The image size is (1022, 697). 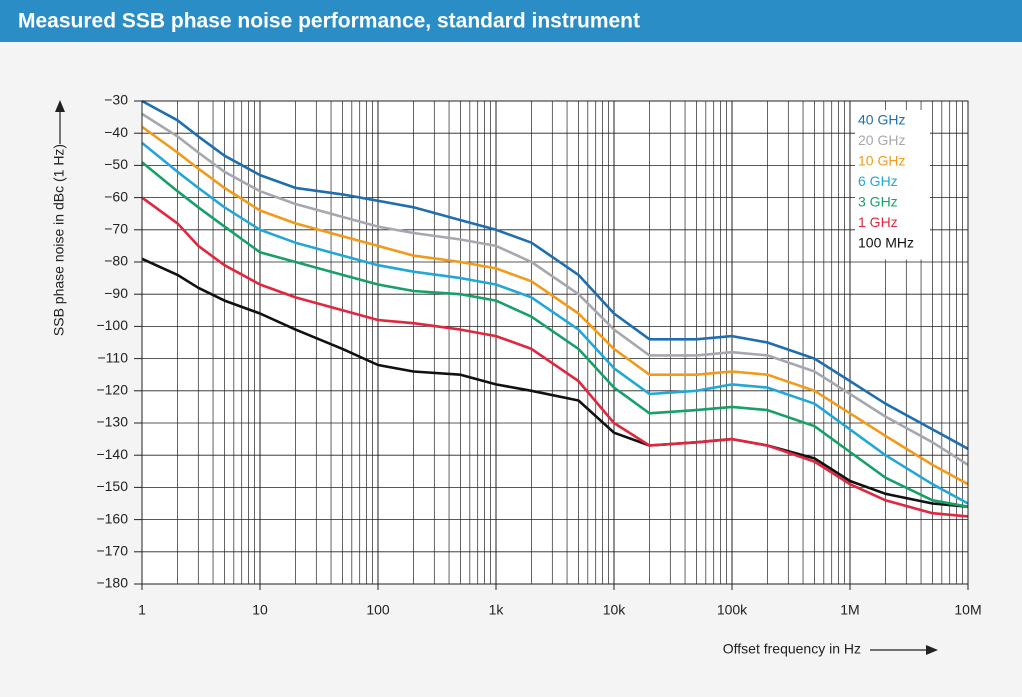 I want to click on x-tick-label: 1k, so click(x=497, y=610).